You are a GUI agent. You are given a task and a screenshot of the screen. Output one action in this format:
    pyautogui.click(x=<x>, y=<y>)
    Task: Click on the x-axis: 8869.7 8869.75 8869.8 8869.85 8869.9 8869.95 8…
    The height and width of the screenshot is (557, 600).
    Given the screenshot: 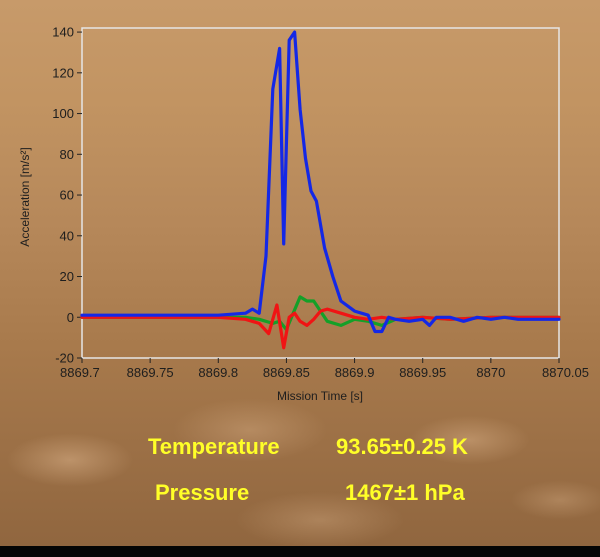 What is the action you would take?
    pyautogui.click(x=324, y=369)
    